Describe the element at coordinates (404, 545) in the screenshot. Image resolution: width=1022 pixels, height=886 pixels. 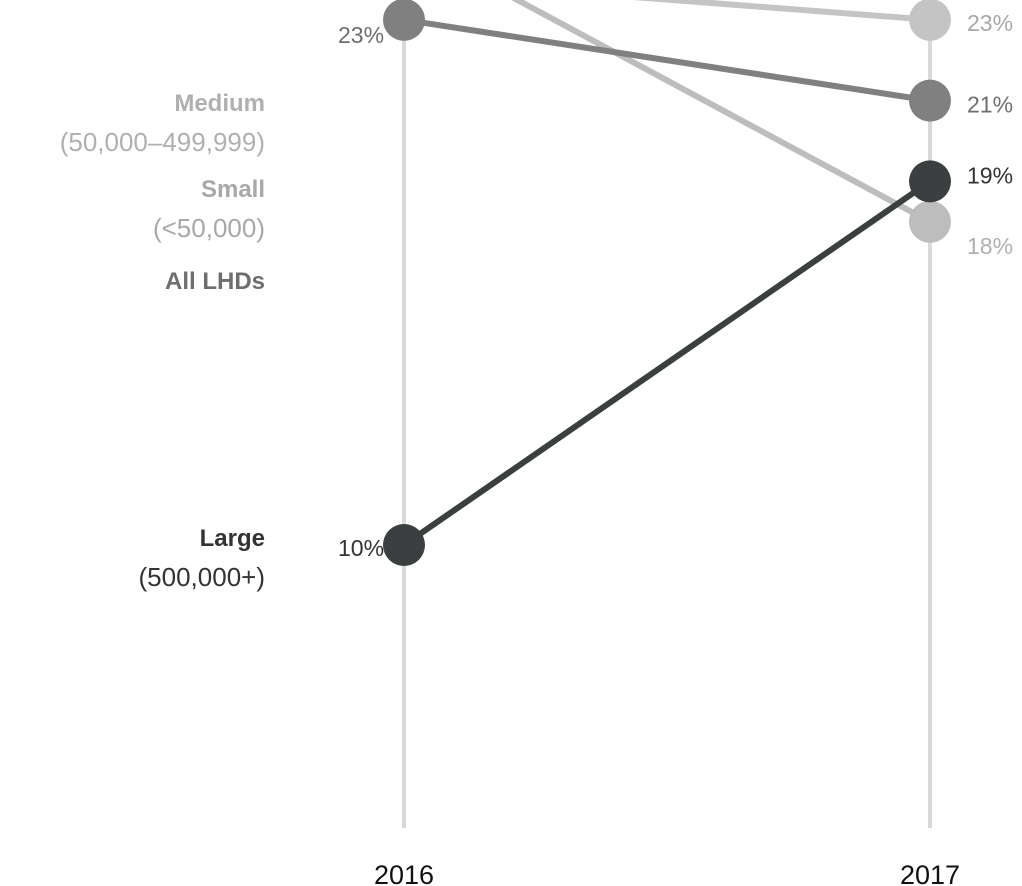
I see `point-large-2016` at that location.